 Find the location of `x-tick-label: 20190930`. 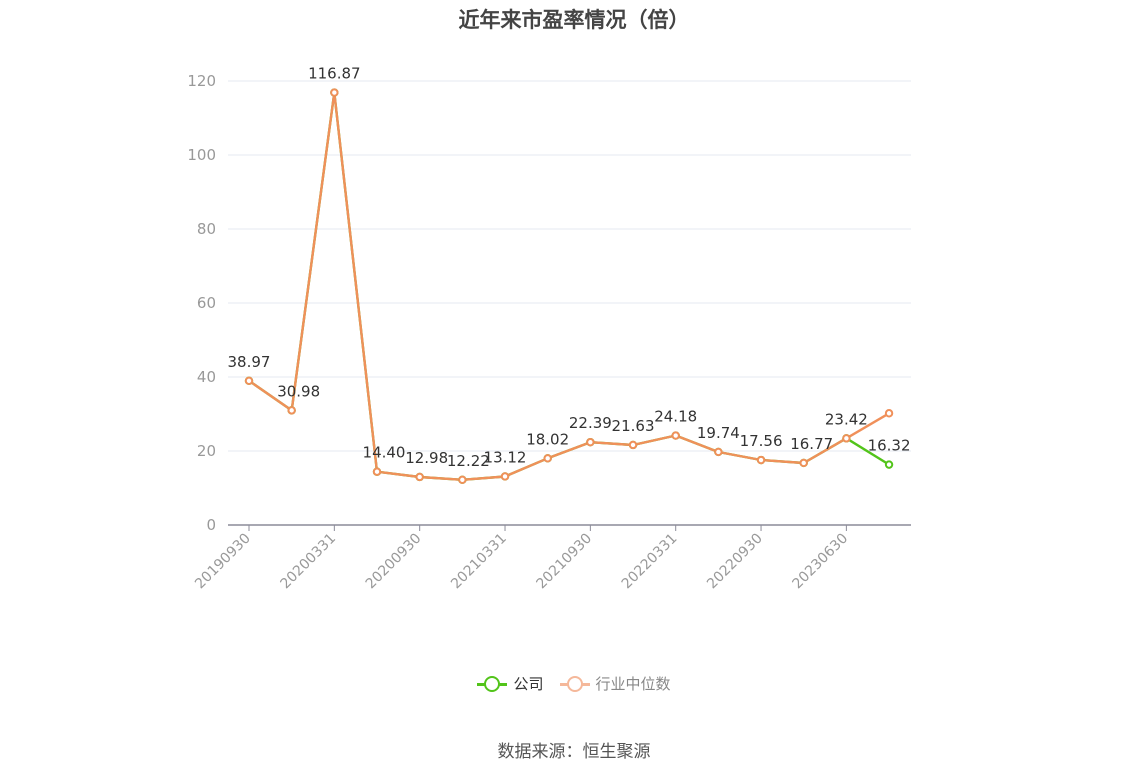

x-tick-label: 20190930 is located at coordinates (223, 562).